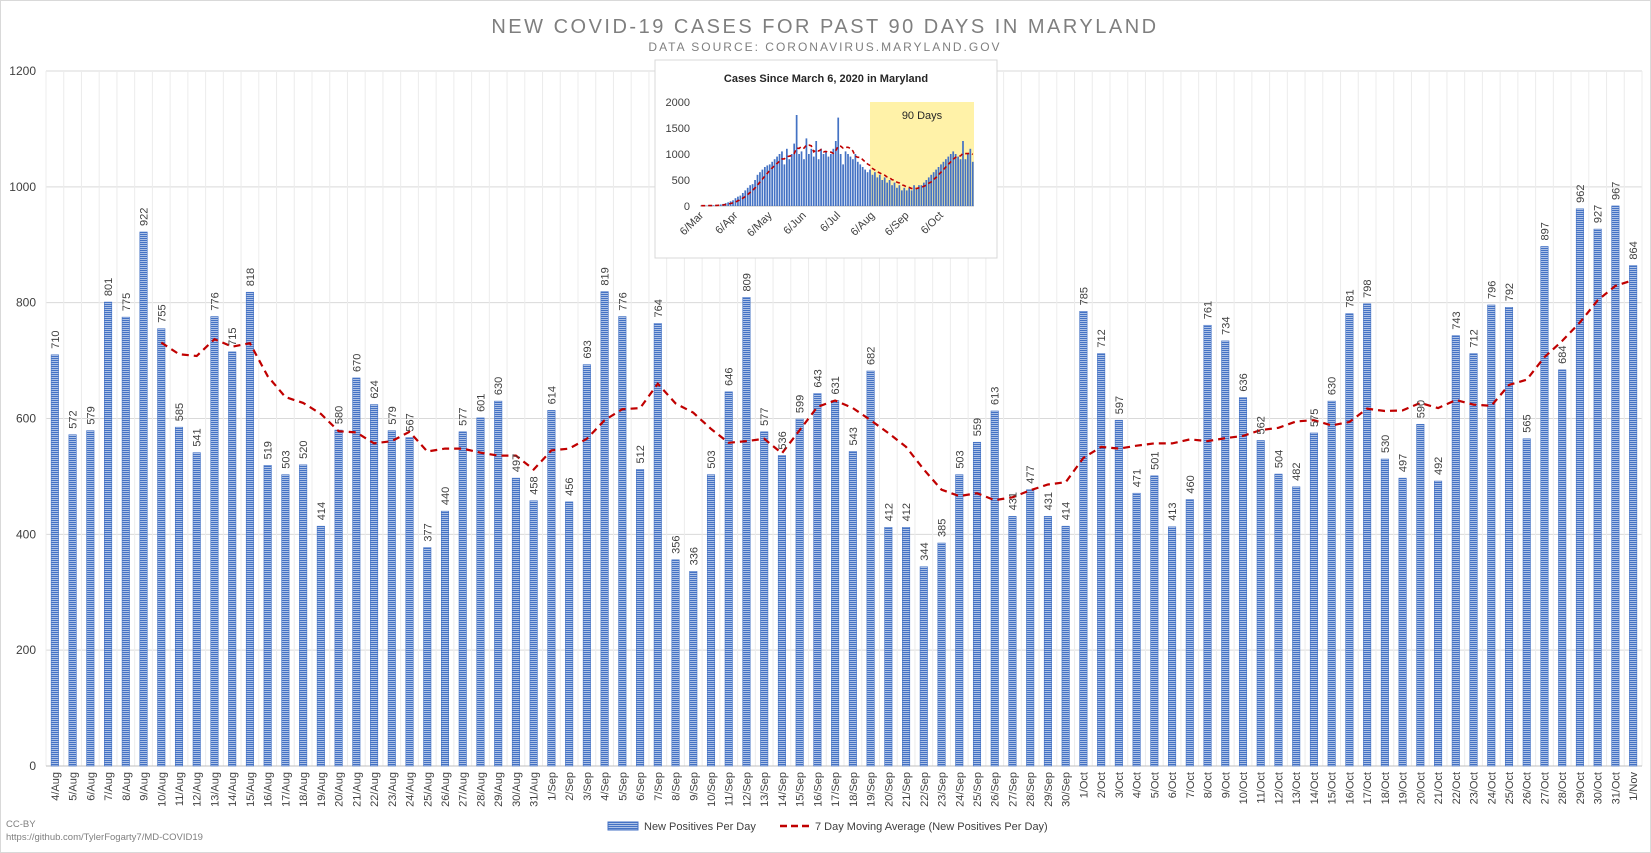  What do you see at coordinates (943, 528) in the screenshot?
I see `data-label: 385` at bounding box center [943, 528].